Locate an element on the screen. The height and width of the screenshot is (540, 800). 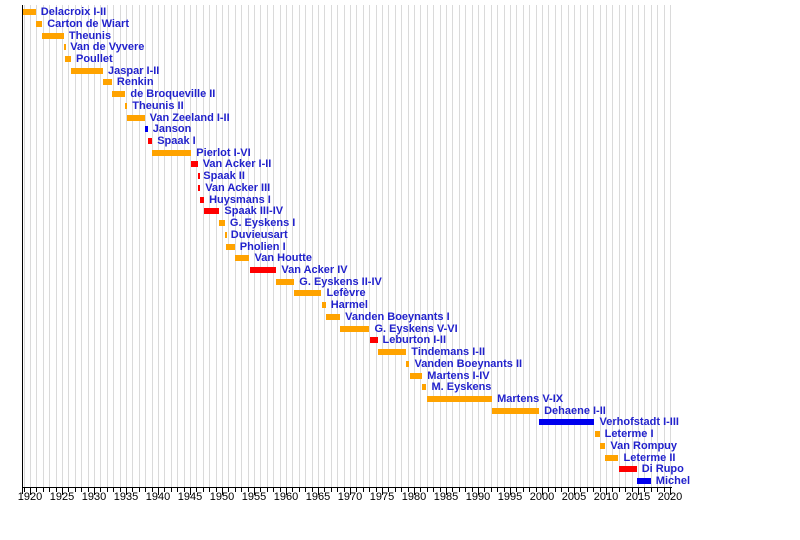
x-tick-label: 1950 is located at coordinates (222, 497).